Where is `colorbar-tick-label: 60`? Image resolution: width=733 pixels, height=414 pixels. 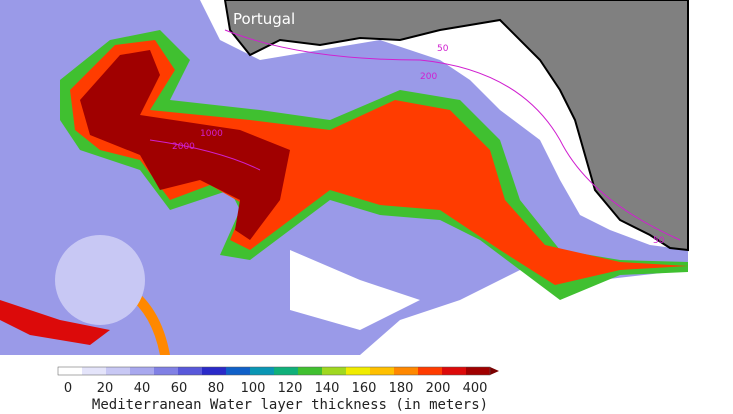 colorbar-tick-label: 60 is located at coordinates (179, 388).